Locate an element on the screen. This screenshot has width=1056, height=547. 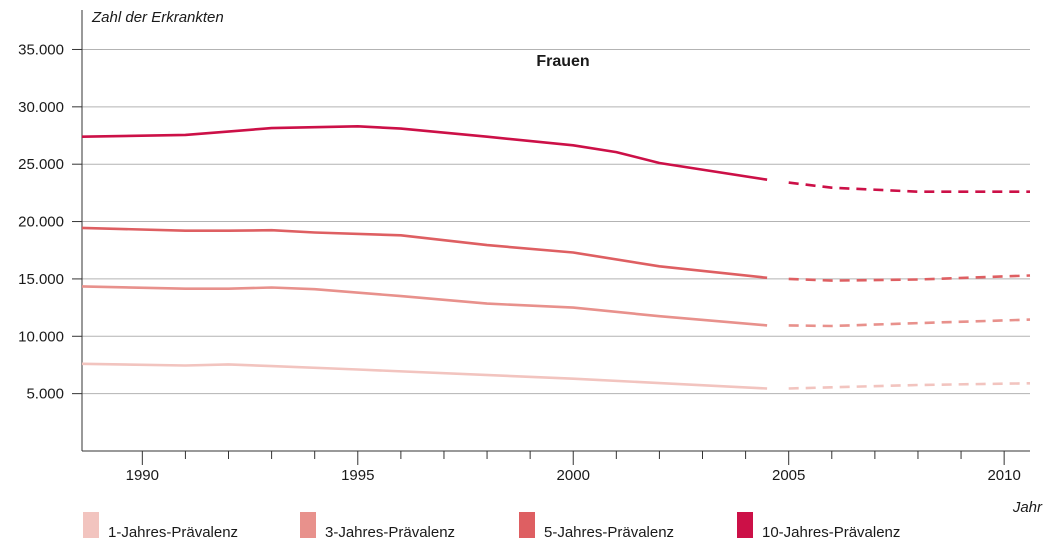
y-tick-label: 10.000 is located at coordinates (41, 336).